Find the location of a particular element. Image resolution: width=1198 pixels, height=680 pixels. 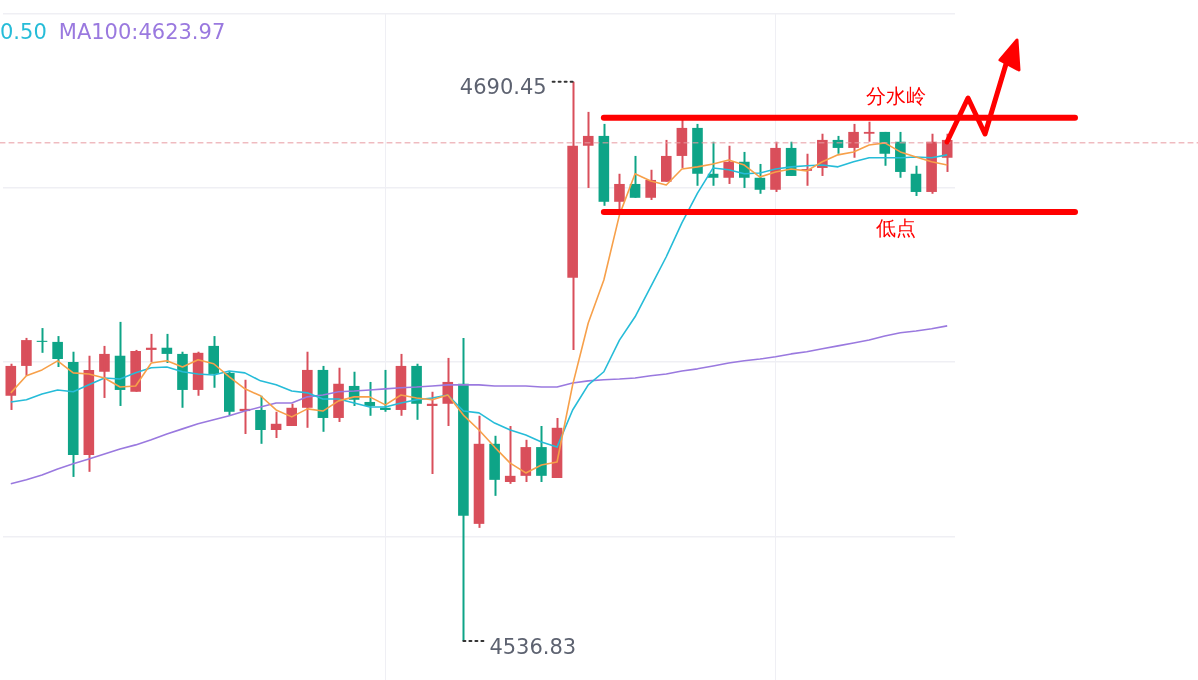

text: MA100:4623.97 is located at coordinates (142, 32).